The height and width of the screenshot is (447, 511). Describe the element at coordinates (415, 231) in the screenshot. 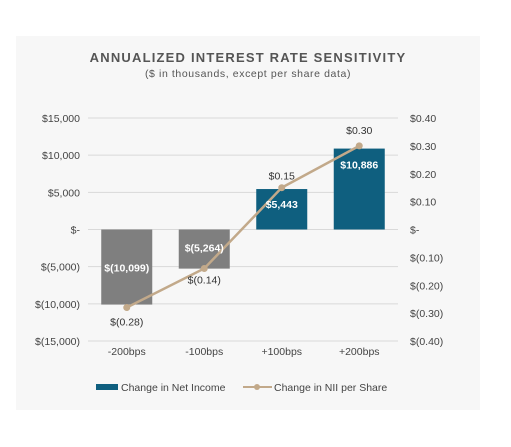

I see `right-axis-tick-label: $-` at that location.